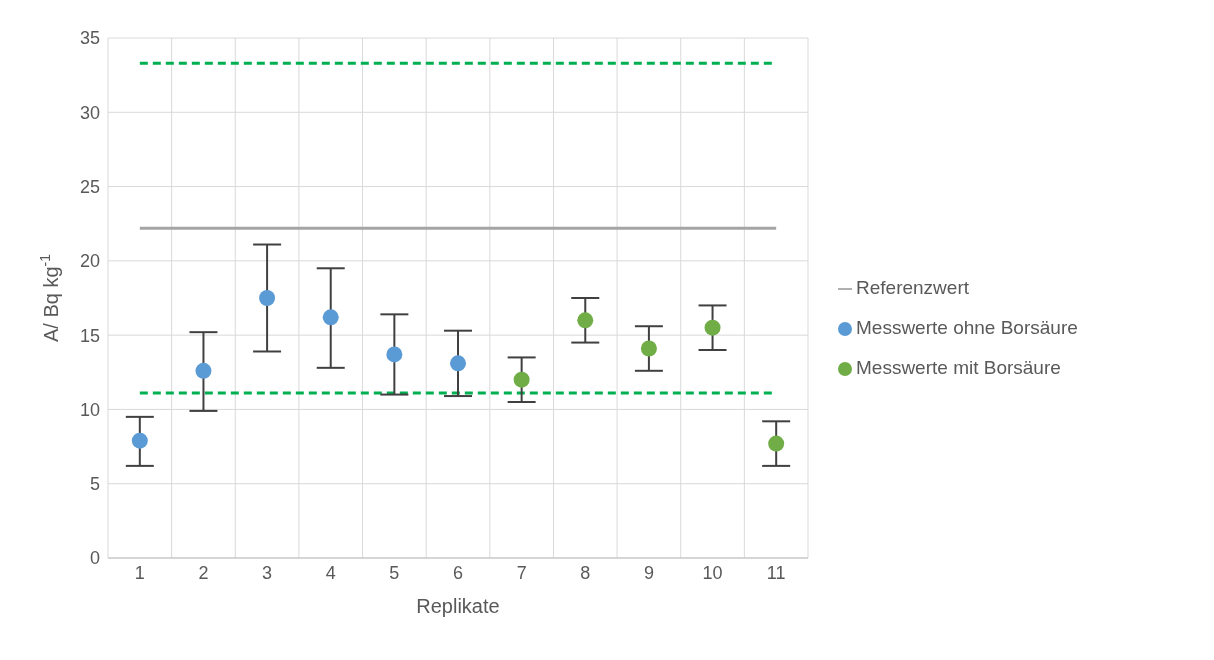 Image resolution: width=1214 pixels, height=660 pixels. Describe the element at coordinates (712, 572) in the screenshot. I see `x-tick-label: 10` at that location.